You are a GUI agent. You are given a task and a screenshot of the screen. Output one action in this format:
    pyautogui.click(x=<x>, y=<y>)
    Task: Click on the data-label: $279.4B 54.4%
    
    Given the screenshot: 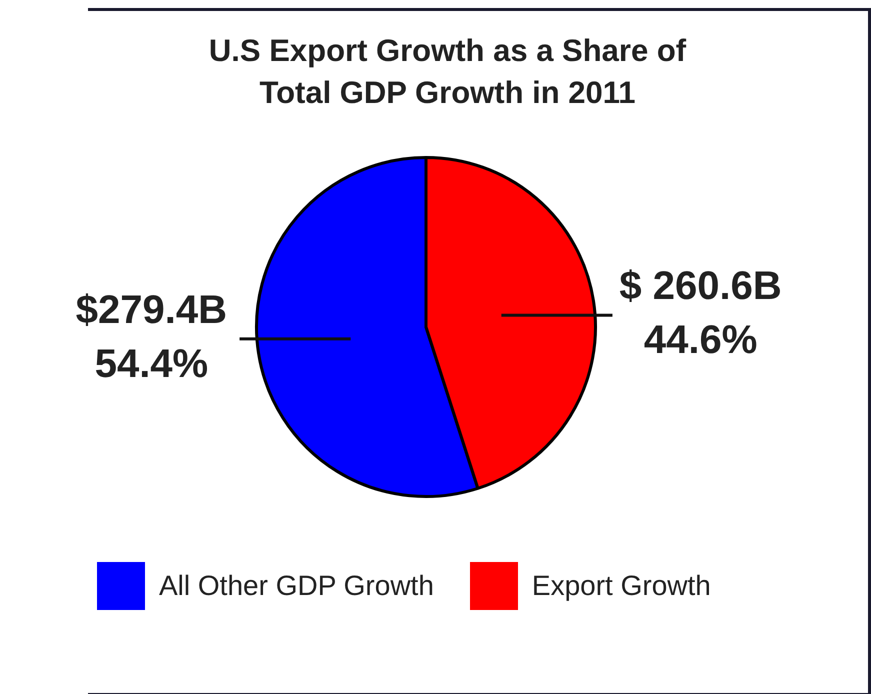 What is the action you would take?
    pyautogui.click(x=152, y=337)
    